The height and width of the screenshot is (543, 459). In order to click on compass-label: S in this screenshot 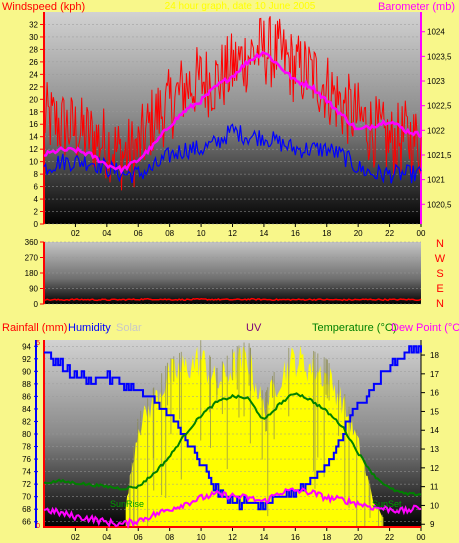, I will do `click(439, 274)`.